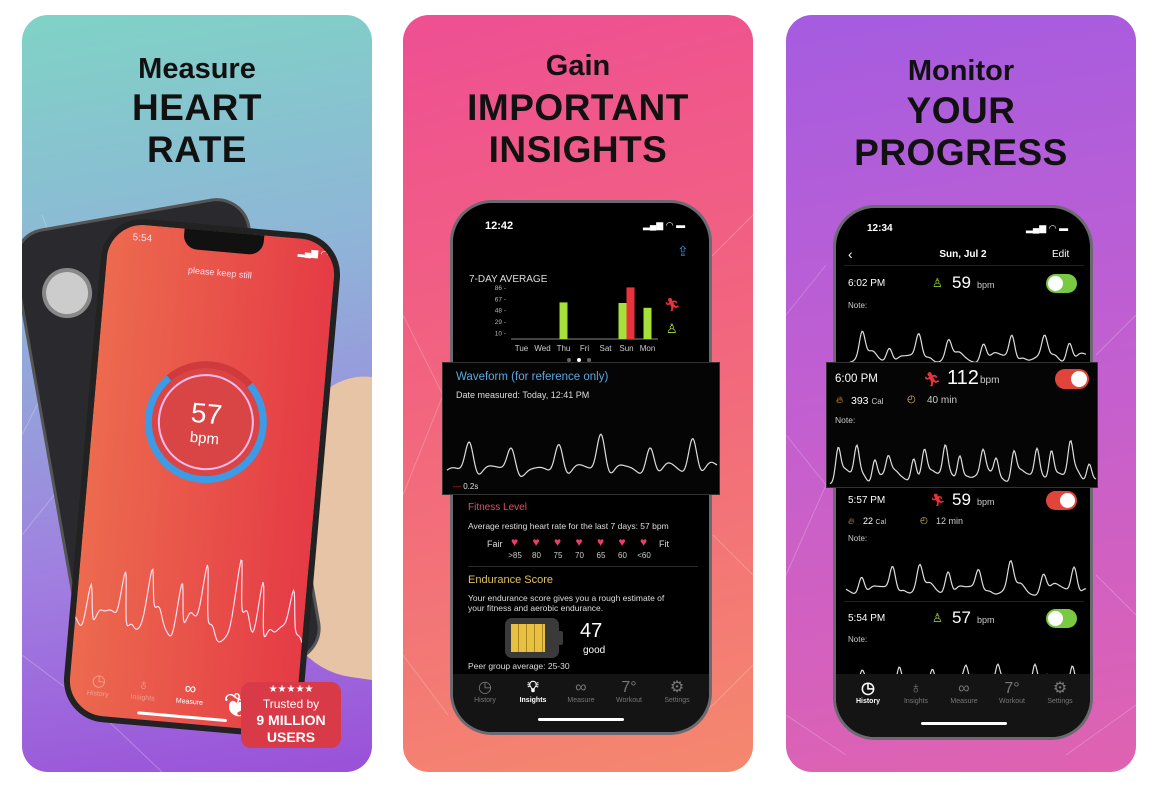  I want to click on fitness-level-label: 65, so click(601, 555).